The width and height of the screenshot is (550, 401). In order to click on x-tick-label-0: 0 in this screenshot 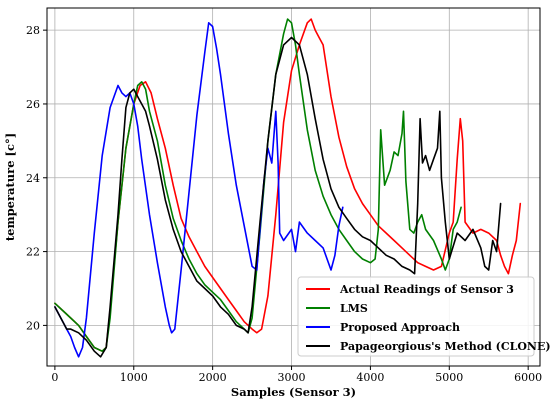, I will do `click(54, 377)`.